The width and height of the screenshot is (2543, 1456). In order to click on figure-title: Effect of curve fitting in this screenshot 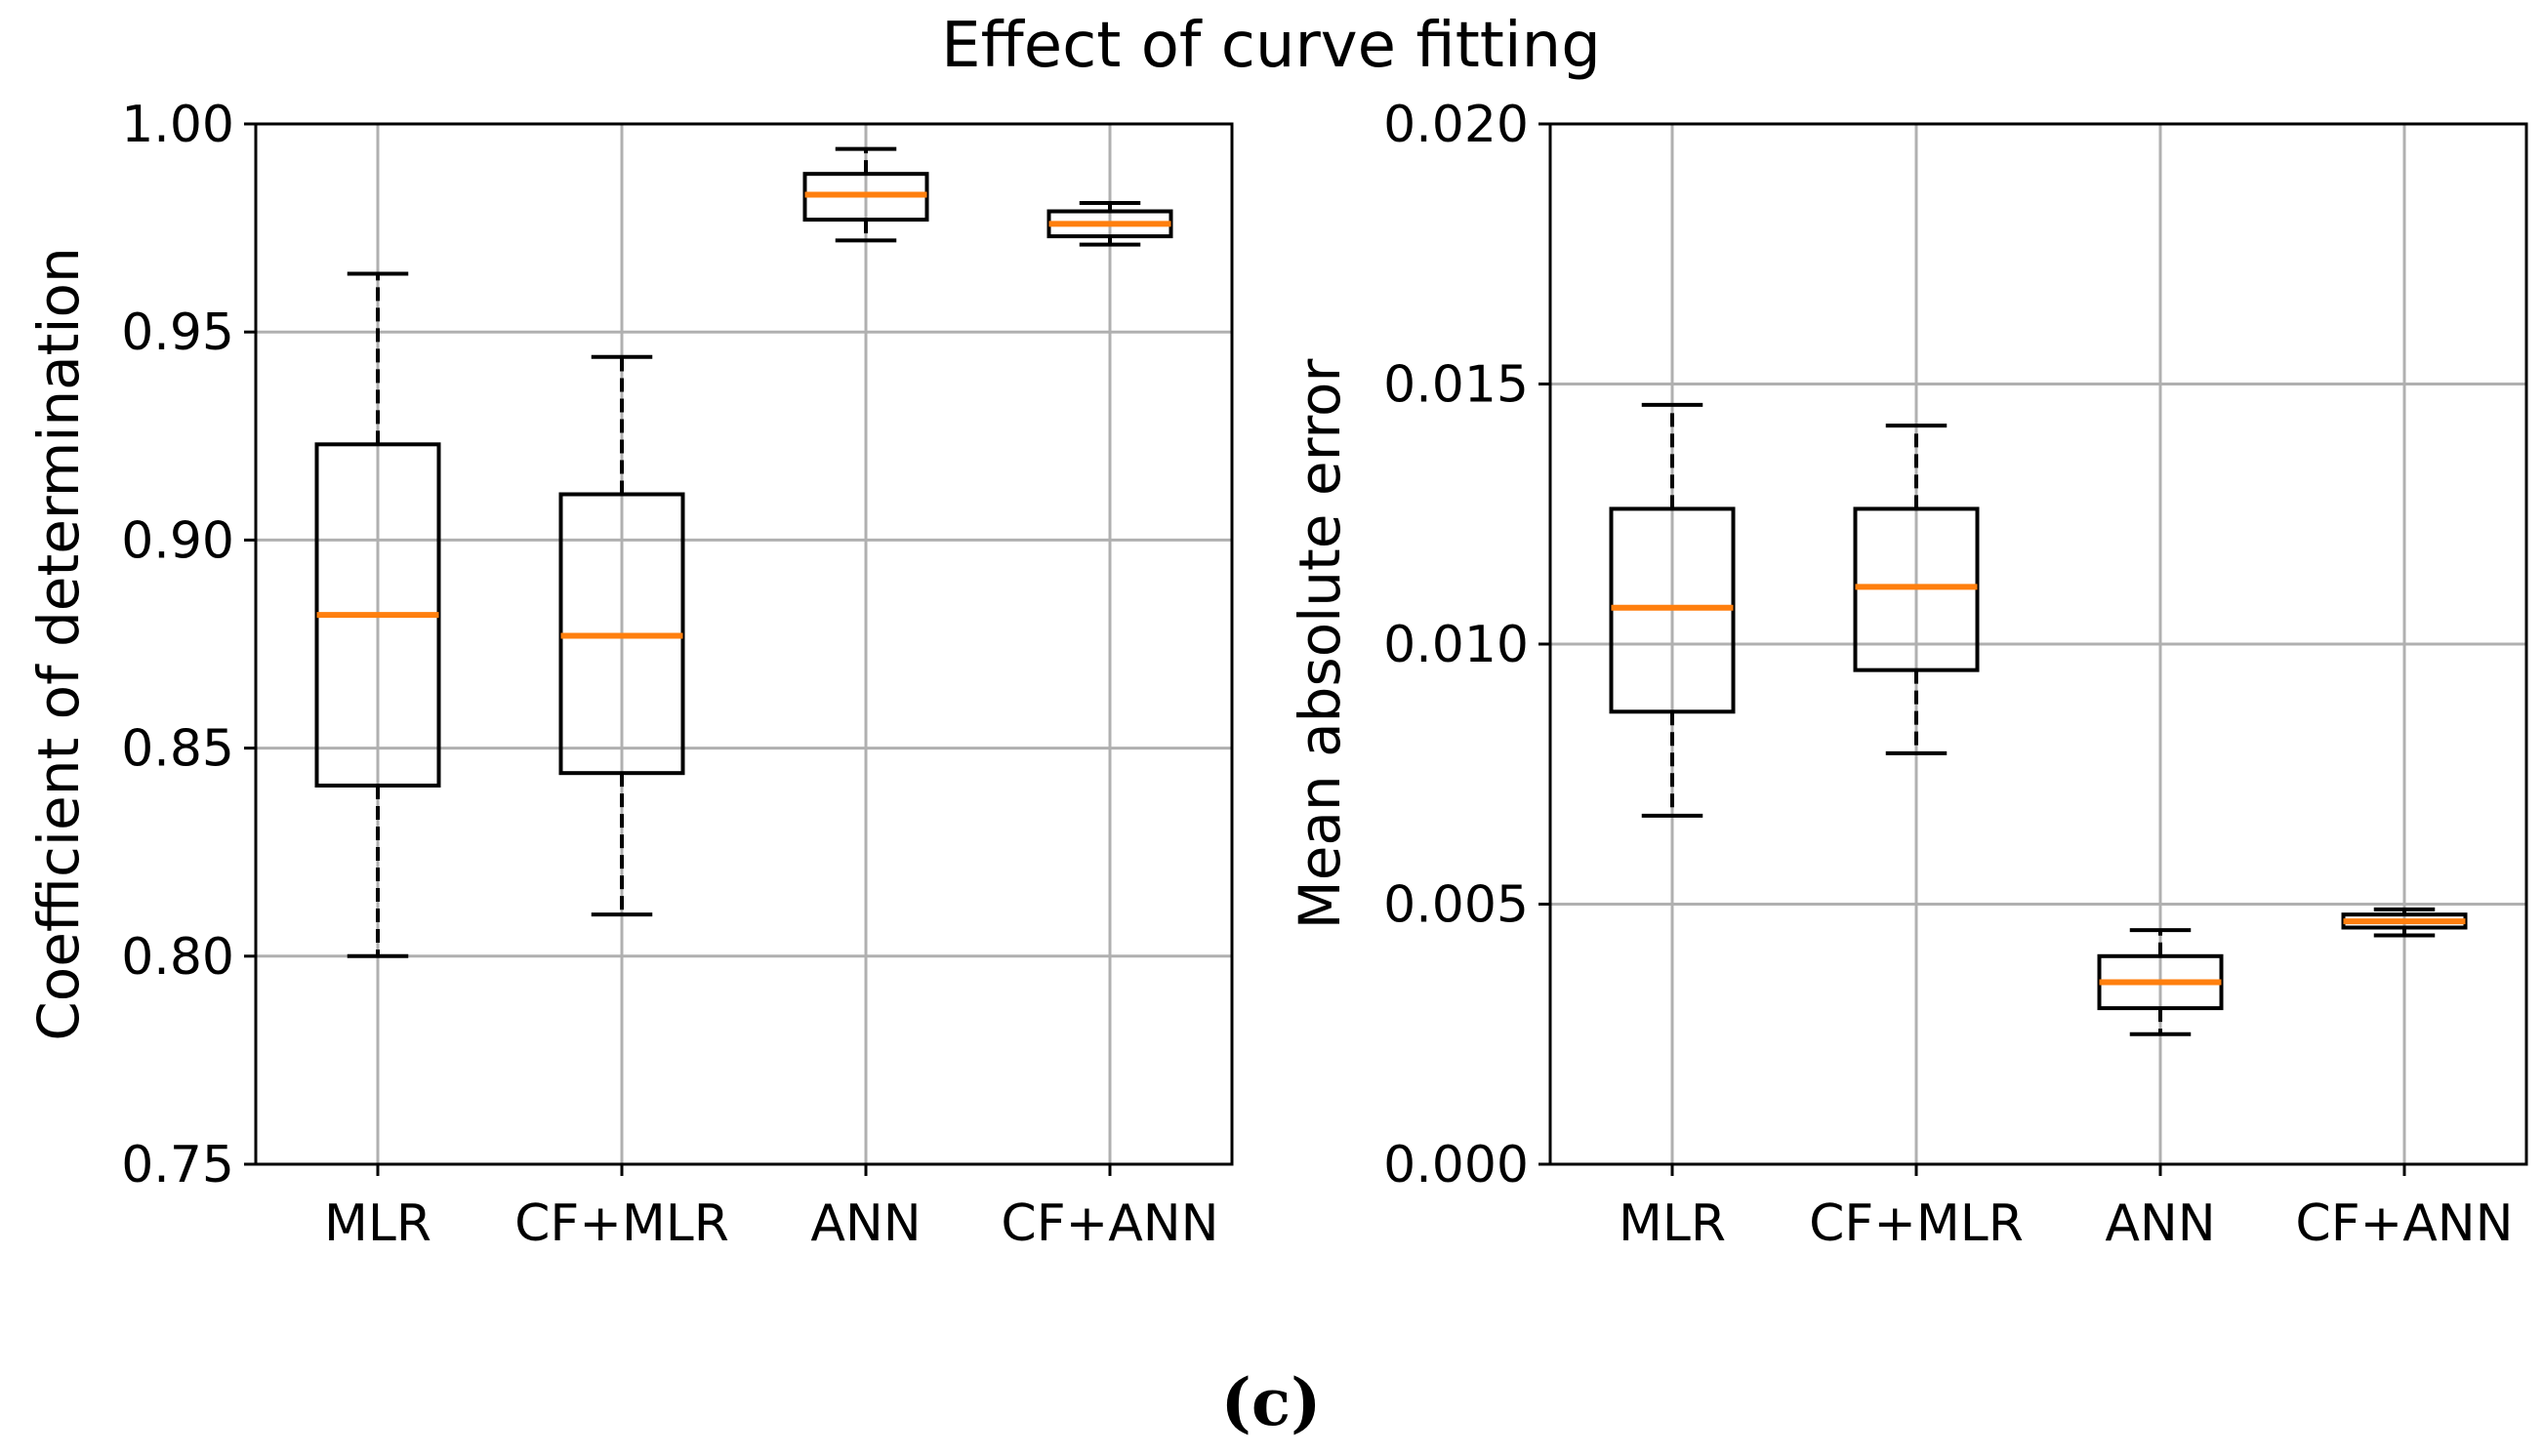, I will do `click(1271, 46)`.